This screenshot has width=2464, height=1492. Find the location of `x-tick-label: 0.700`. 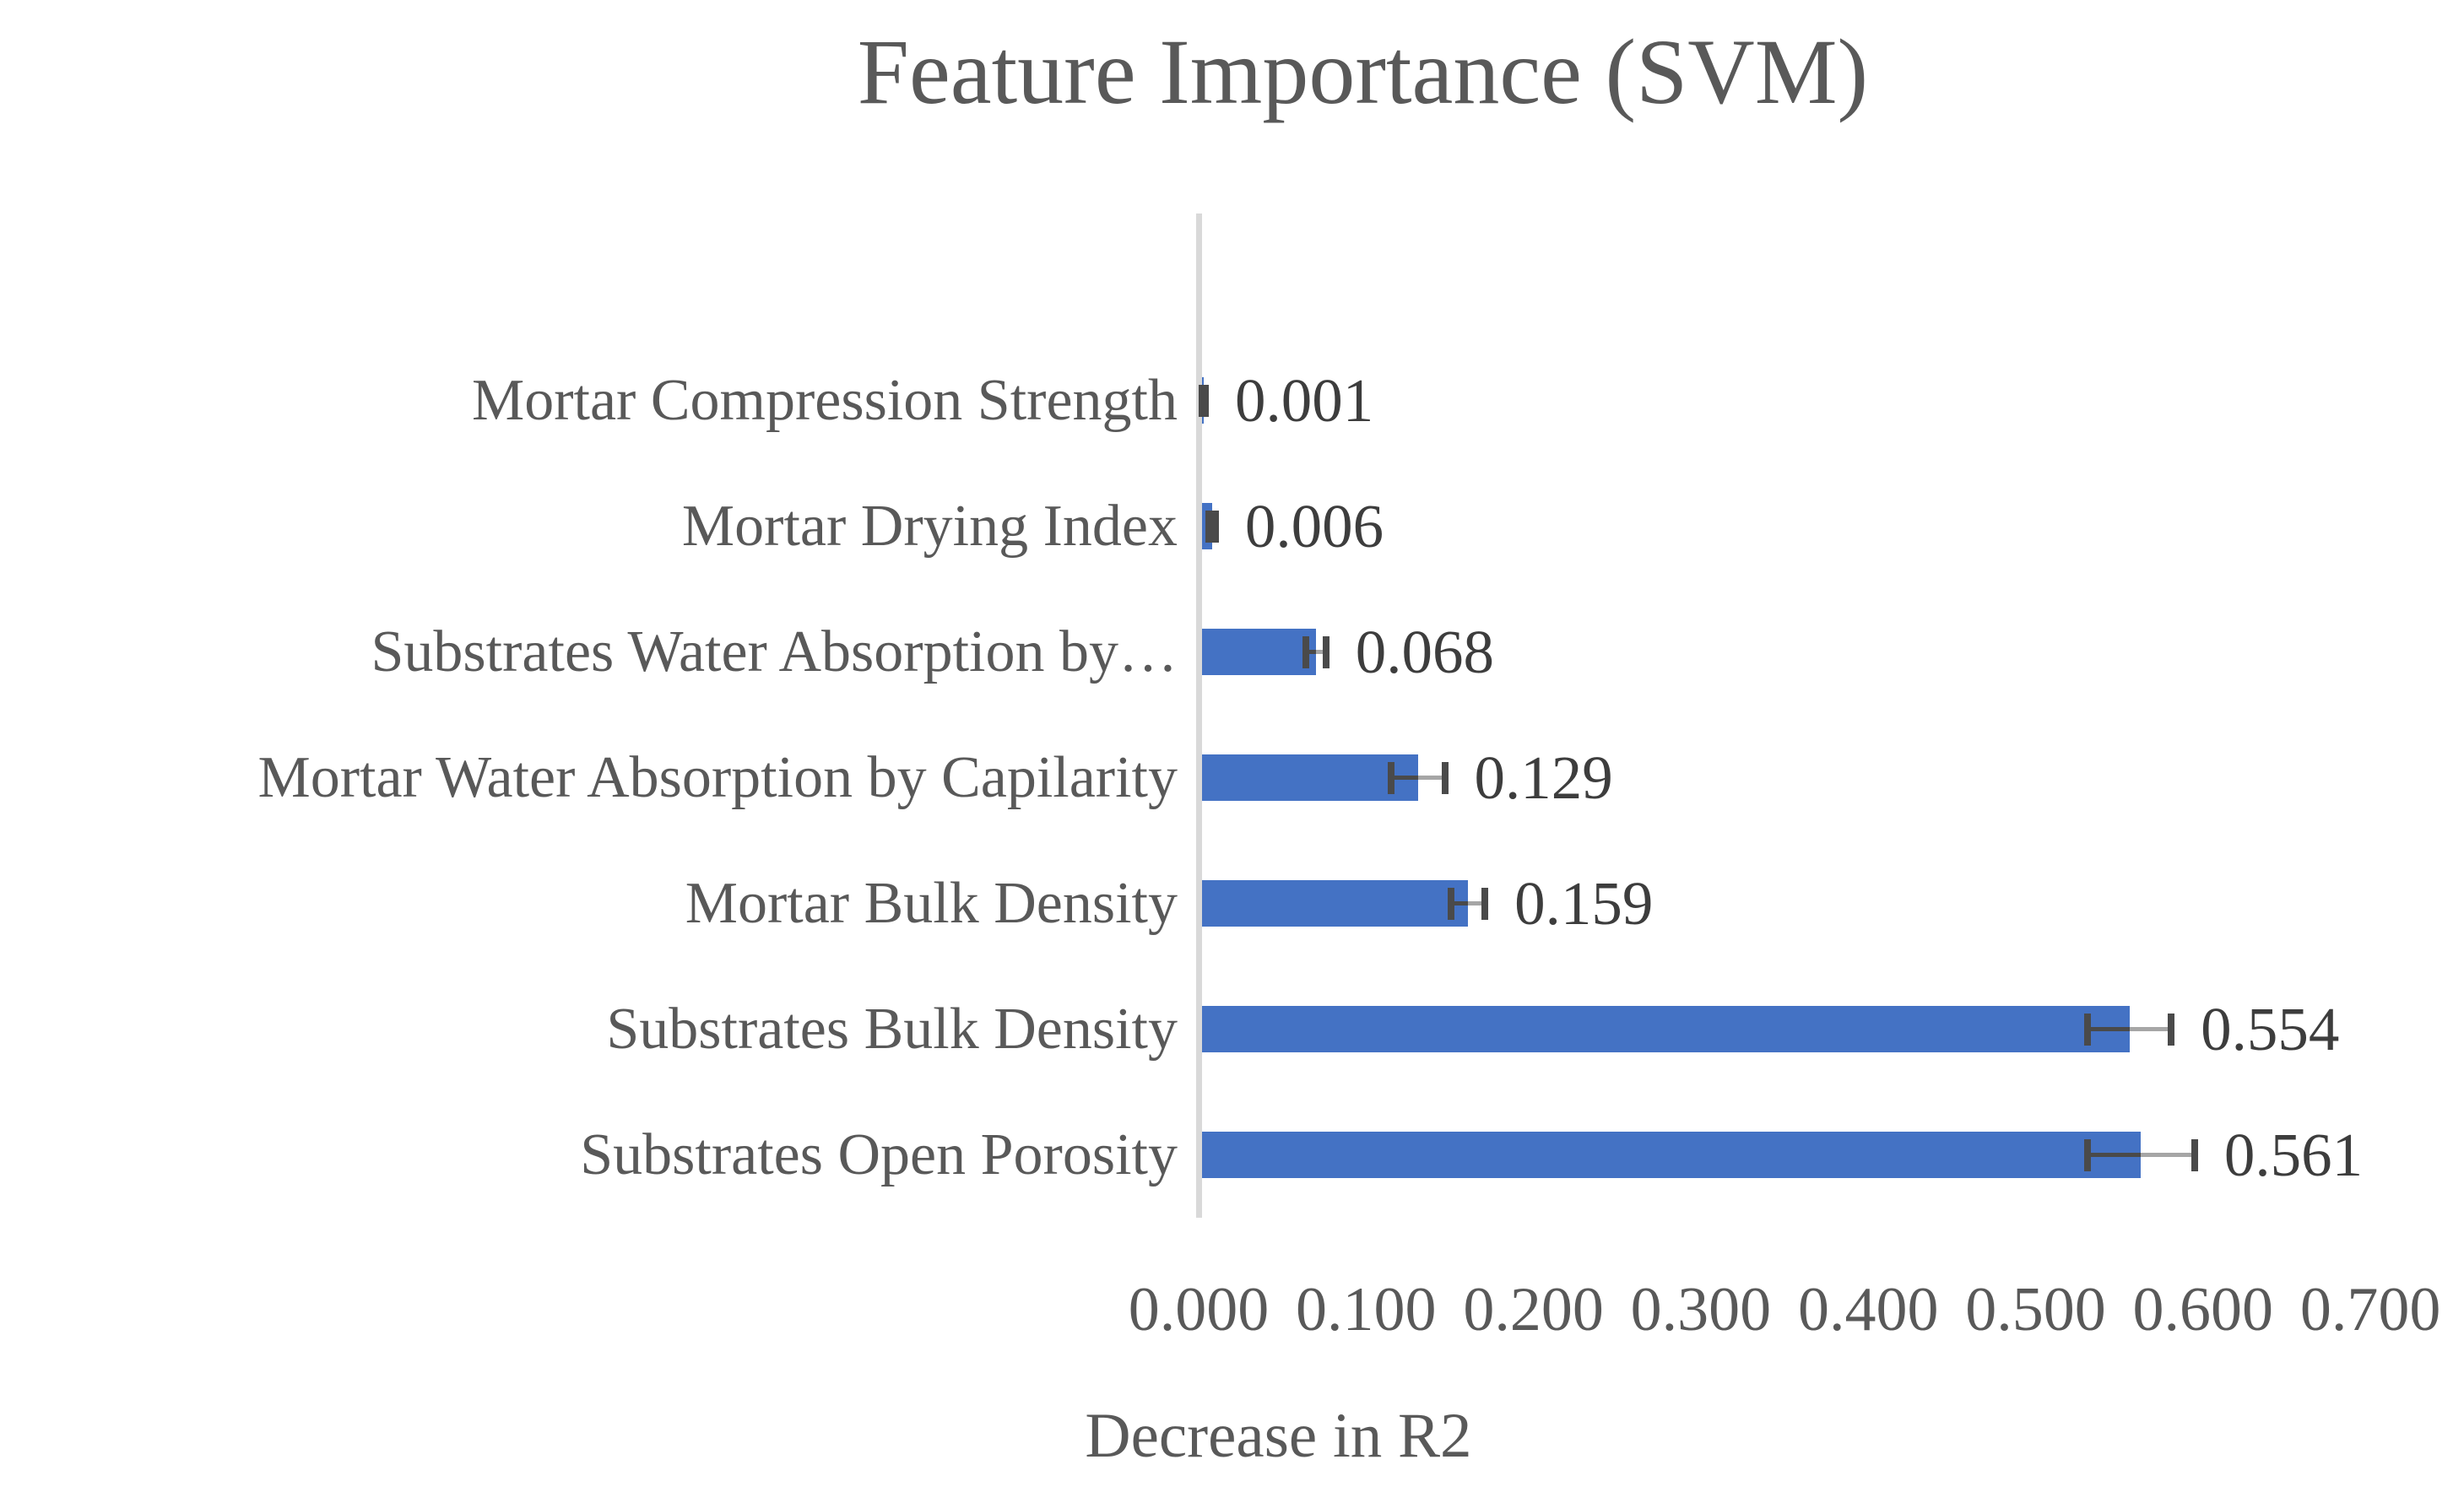

x-tick-label: 0.700 is located at coordinates (2370, 1309).